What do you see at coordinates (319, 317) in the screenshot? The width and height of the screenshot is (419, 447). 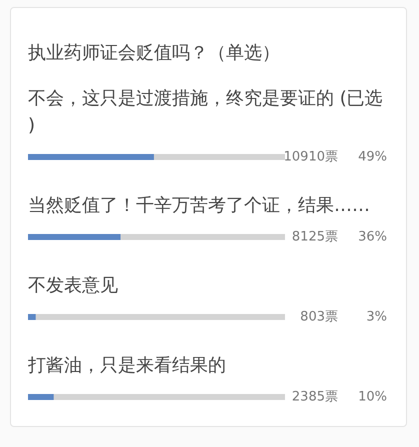 I see `text: 803票` at bounding box center [319, 317].